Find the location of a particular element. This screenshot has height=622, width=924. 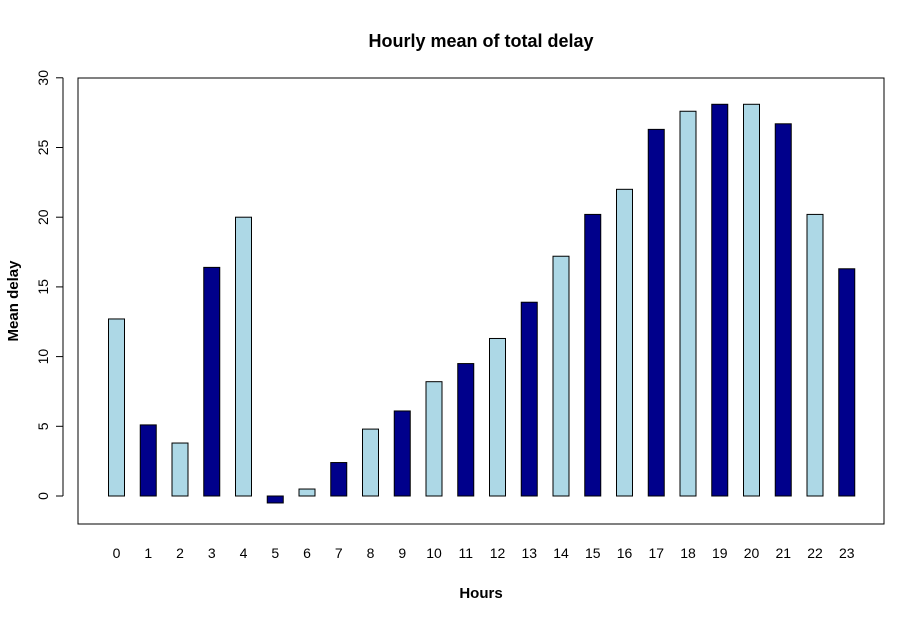

x-tick-label: 2 is located at coordinates (180, 553).